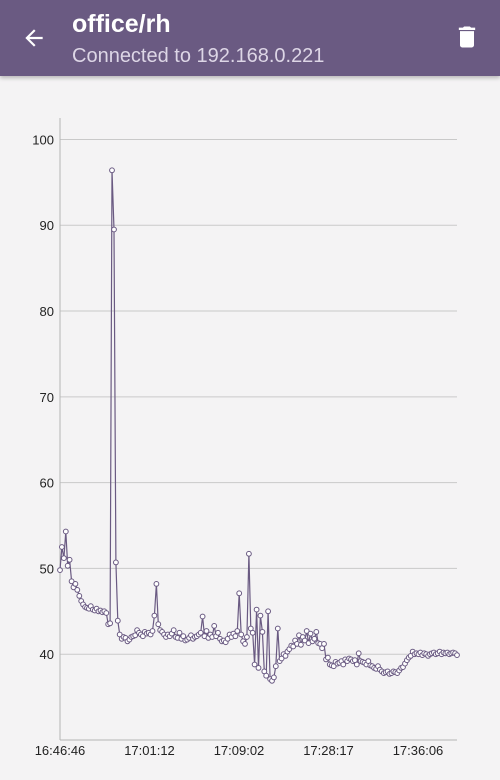 Image resolution: width=500 pixels, height=780 pixels. Describe the element at coordinates (198, 56) in the screenshot. I see `connection-status: Connected to 192.168.0.221` at that location.